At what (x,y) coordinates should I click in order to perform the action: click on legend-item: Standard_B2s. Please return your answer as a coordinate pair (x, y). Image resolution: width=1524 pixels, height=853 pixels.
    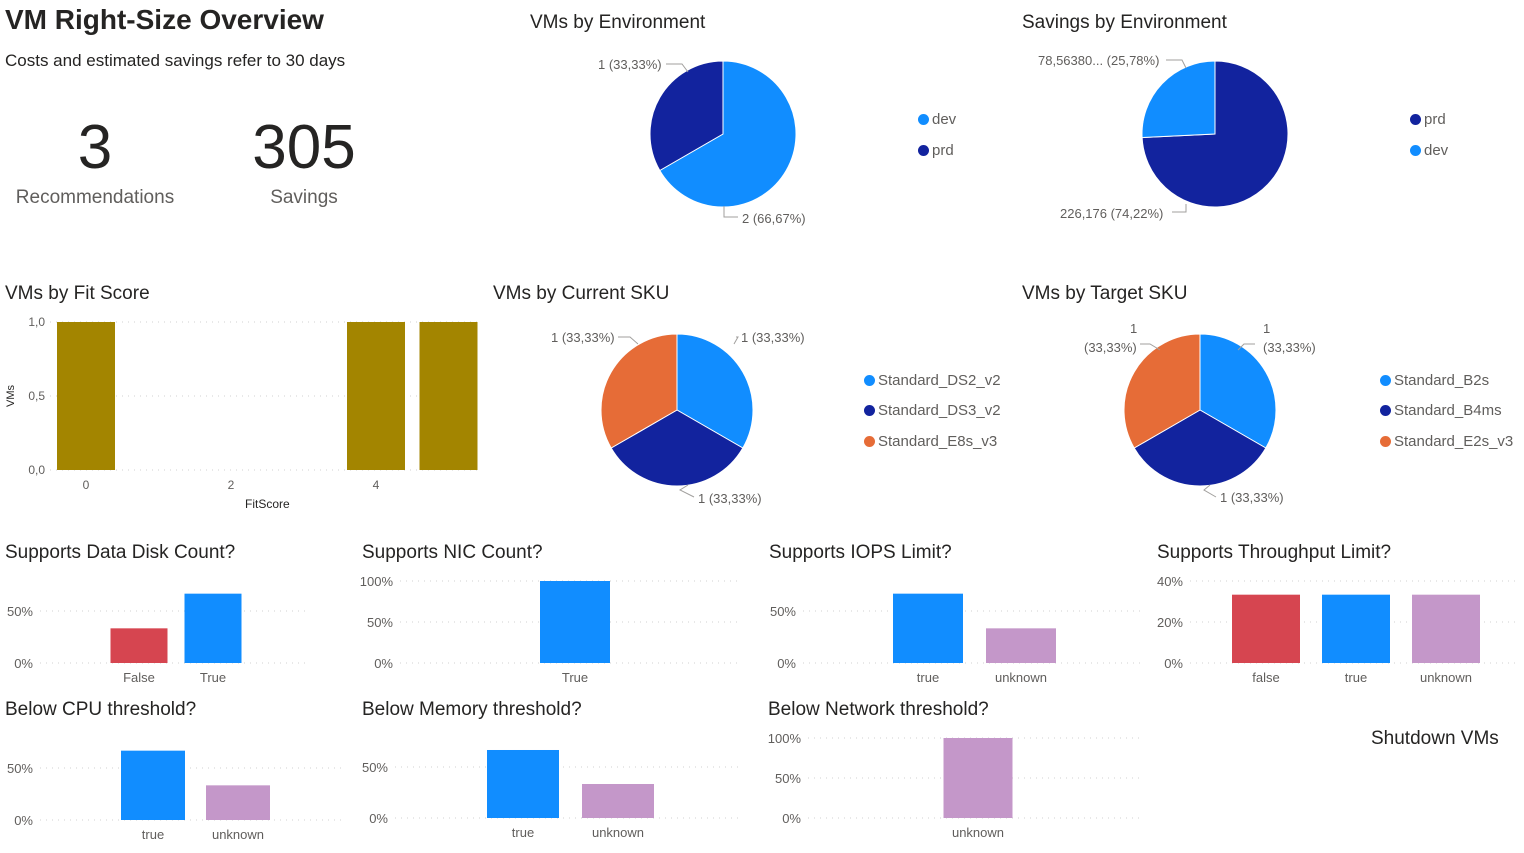
    Looking at the image, I should click on (1434, 380).